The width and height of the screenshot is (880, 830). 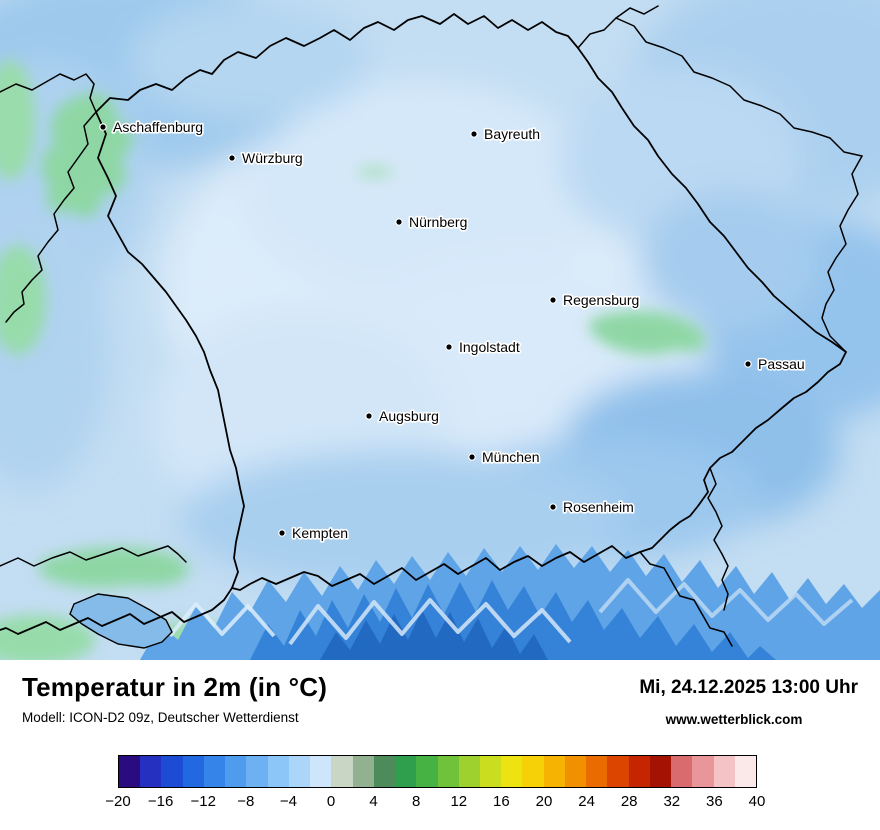 I want to click on colorbar, so click(x=437, y=771).